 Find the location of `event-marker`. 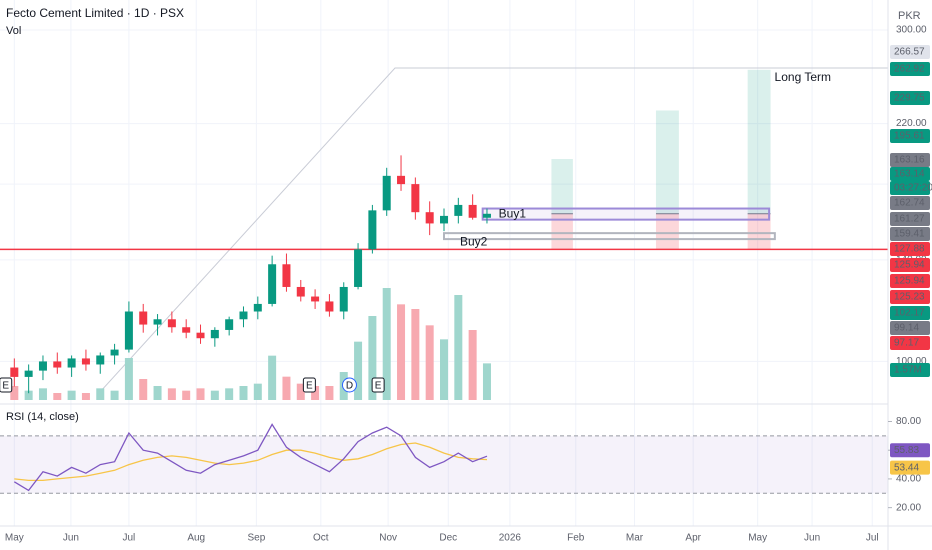

event-marker is located at coordinates (309, 385).